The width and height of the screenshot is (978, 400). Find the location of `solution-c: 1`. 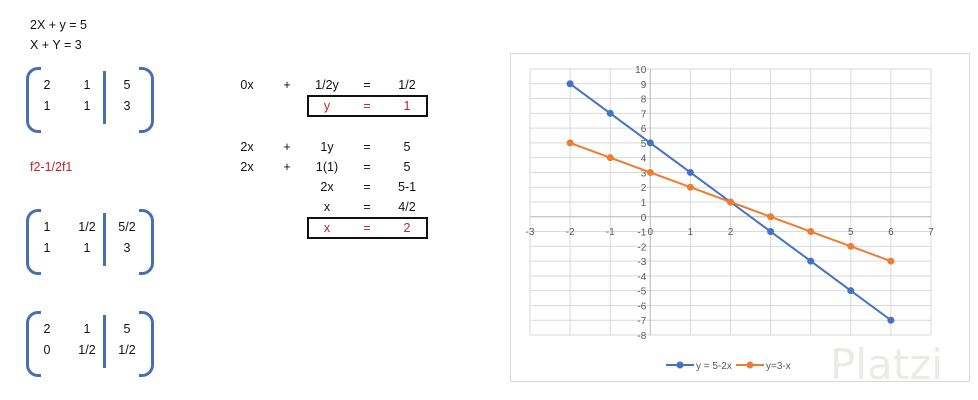

solution-c: 1 is located at coordinates (407, 106).